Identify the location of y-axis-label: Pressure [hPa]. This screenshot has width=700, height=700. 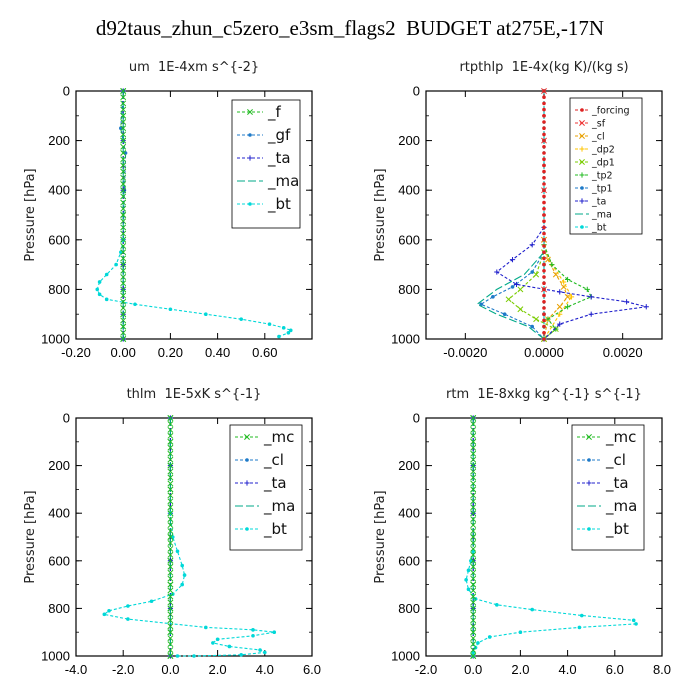
(30, 536).